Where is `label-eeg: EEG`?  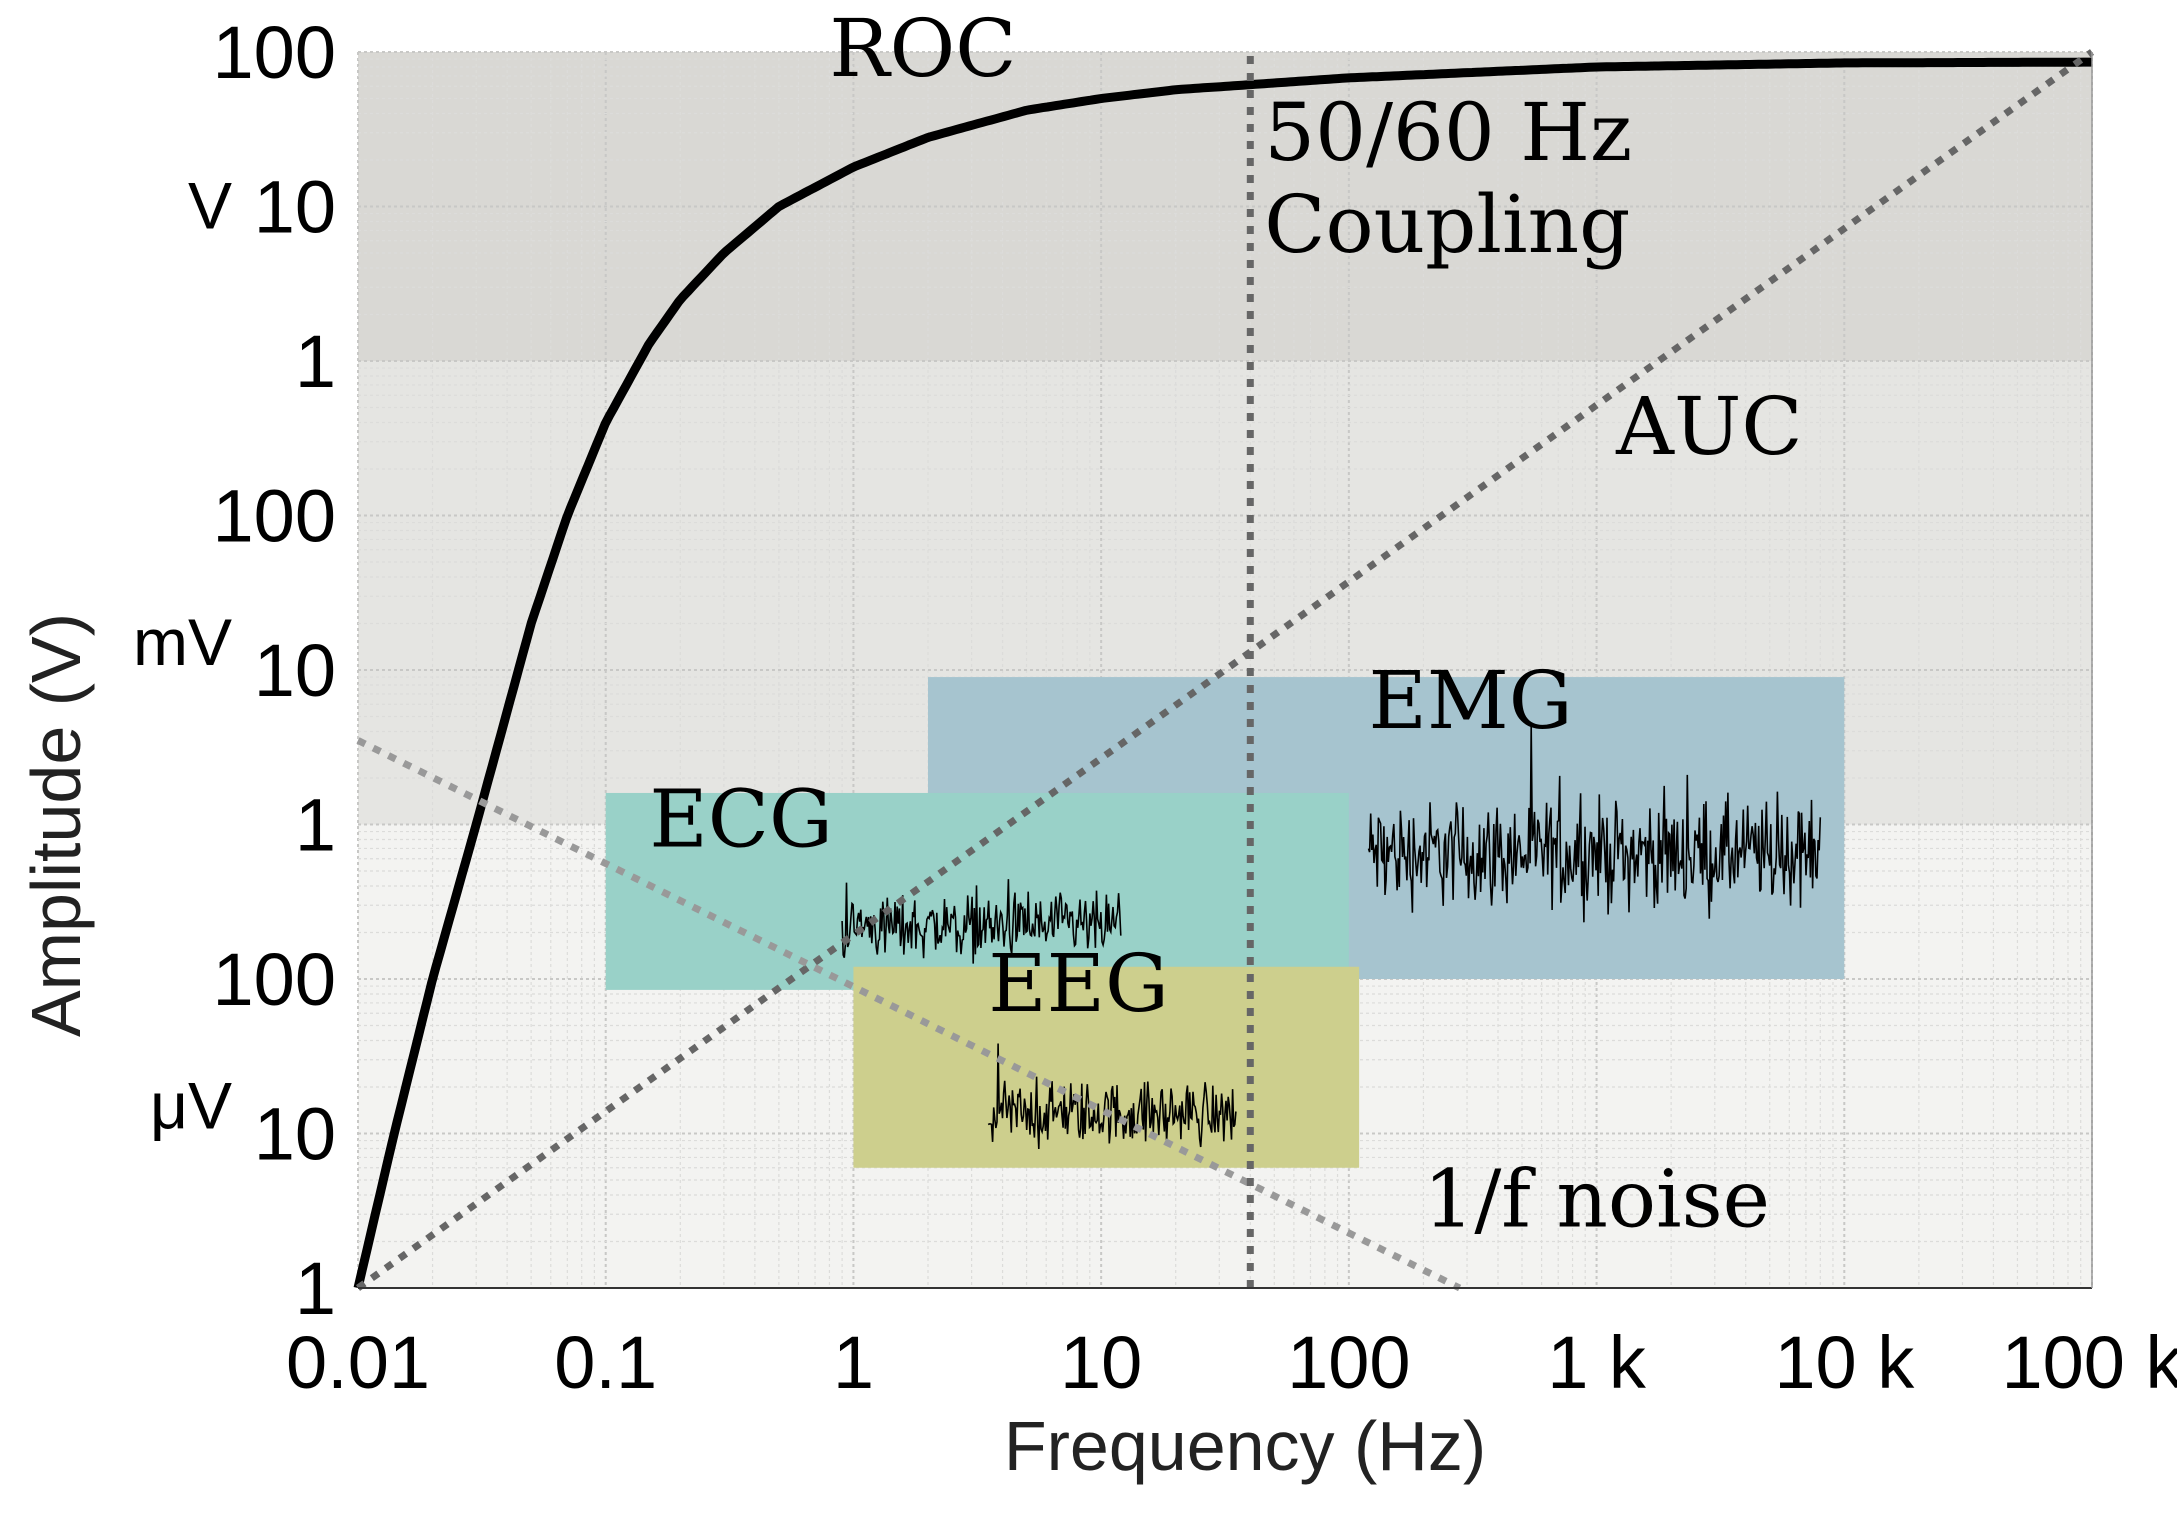
label-eeg: EEG is located at coordinates (1078, 983).